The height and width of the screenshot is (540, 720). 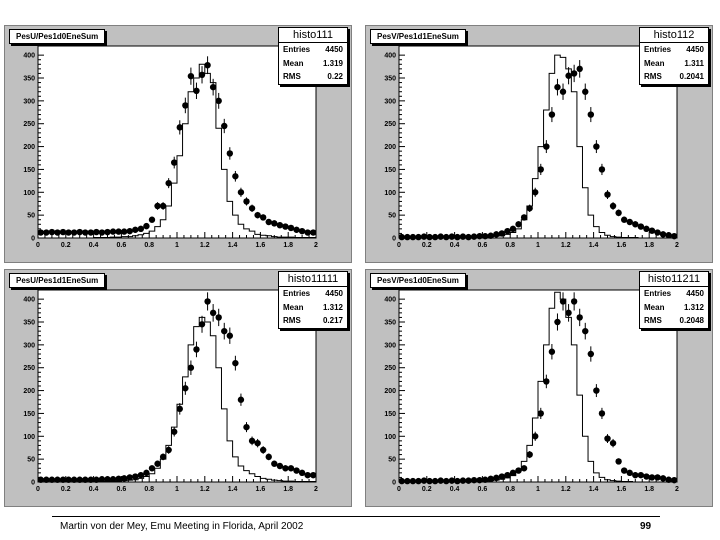 What do you see at coordinates (29, 56) in the screenshot?
I see `y-tick-label: 400` at bounding box center [29, 56].